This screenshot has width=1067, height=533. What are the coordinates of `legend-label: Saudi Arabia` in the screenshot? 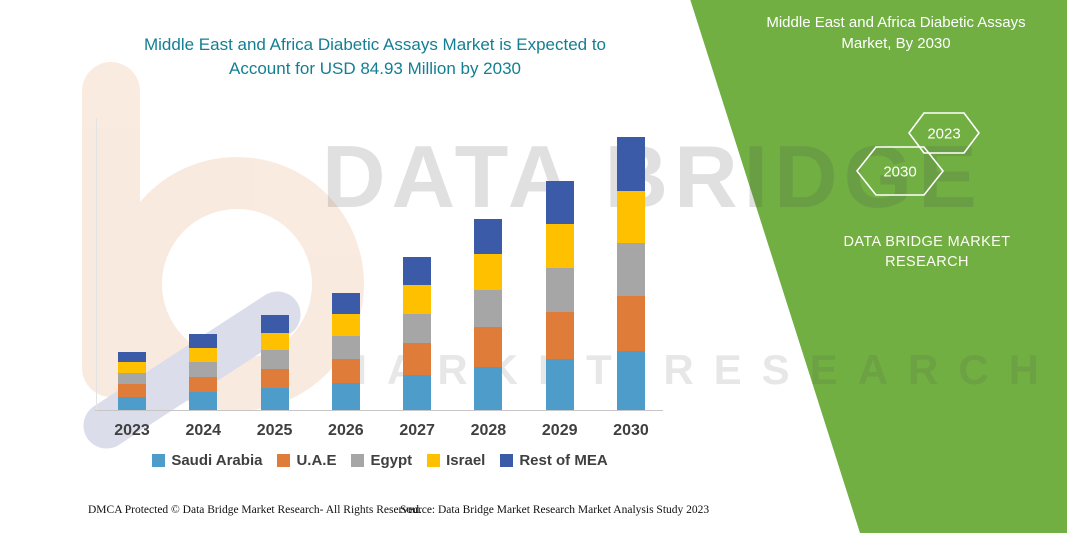 It's located at (217, 460).